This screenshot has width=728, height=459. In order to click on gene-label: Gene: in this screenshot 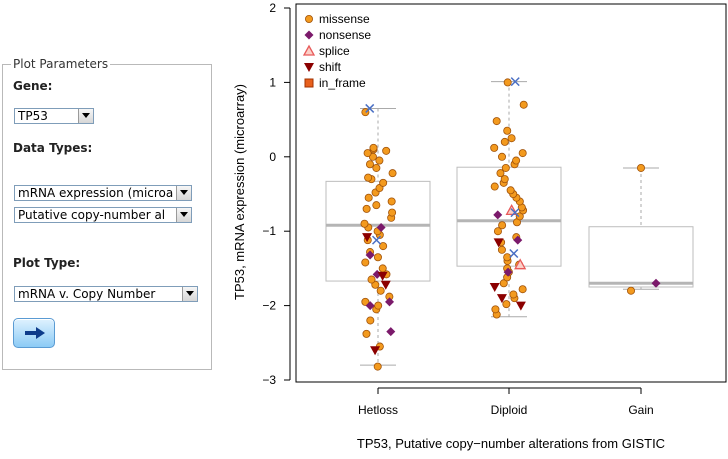, I will do `click(33, 86)`.